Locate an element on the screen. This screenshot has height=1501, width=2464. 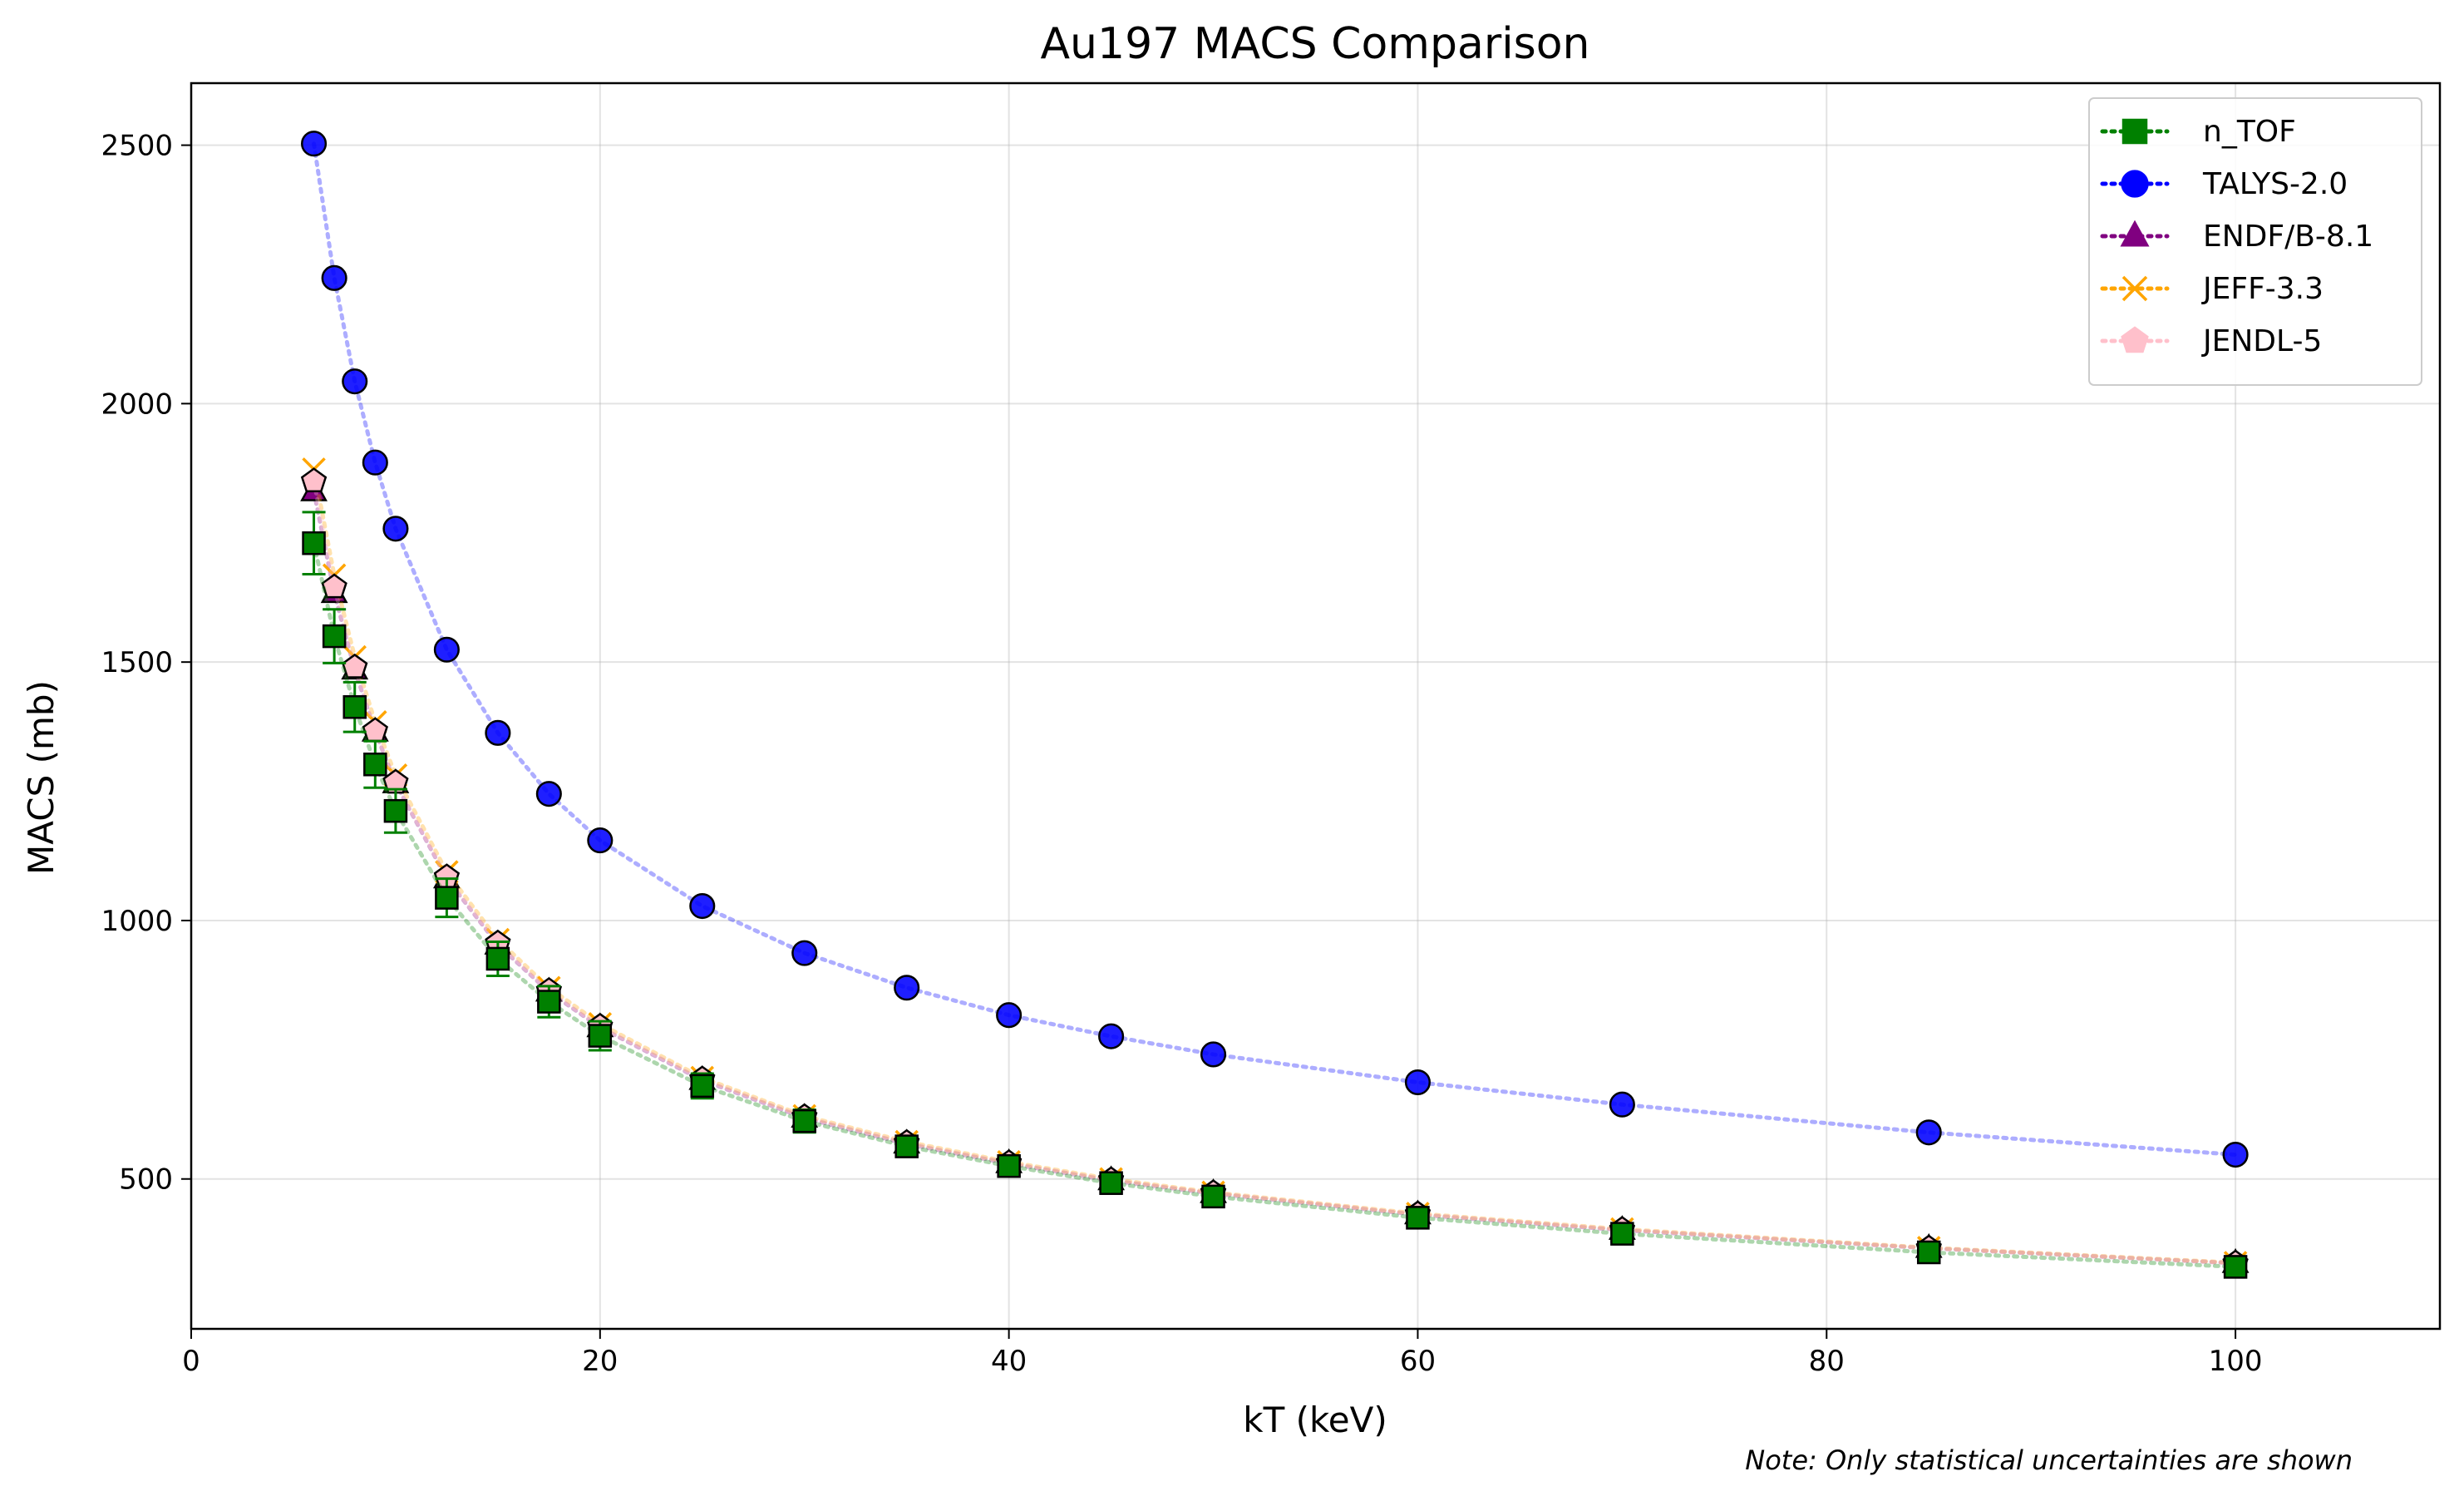
legend-item-n-tof: n_TOF is located at coordinates (2198, 132).